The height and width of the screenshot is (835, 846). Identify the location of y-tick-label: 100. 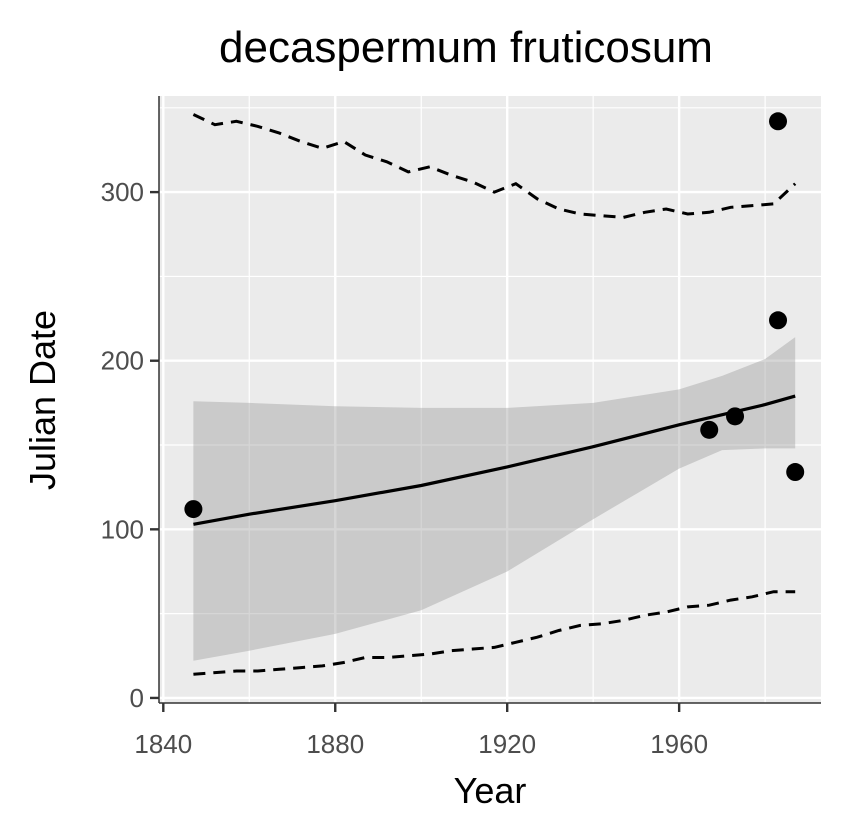
(122, 529).